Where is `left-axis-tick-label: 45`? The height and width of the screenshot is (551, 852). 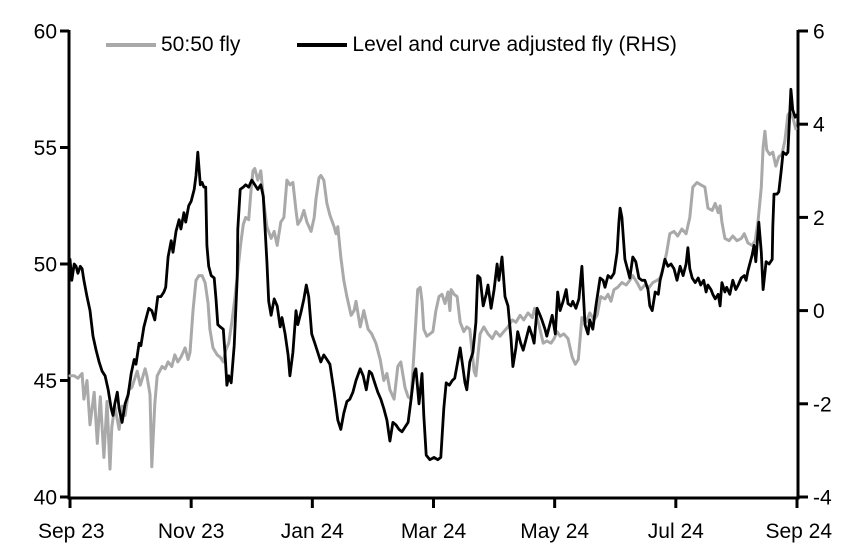
left-axis-tick-label: 45 is located at coordinates (45, 381).